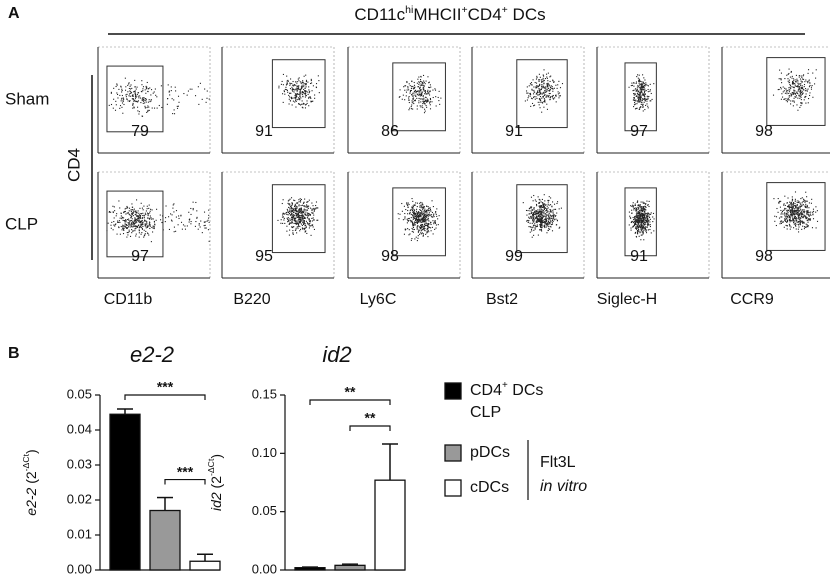 The image size is (830, 583). What do you see at coordinates (125, 492) in the screenshot?
I see `bar` at bounding box center [125, 492].